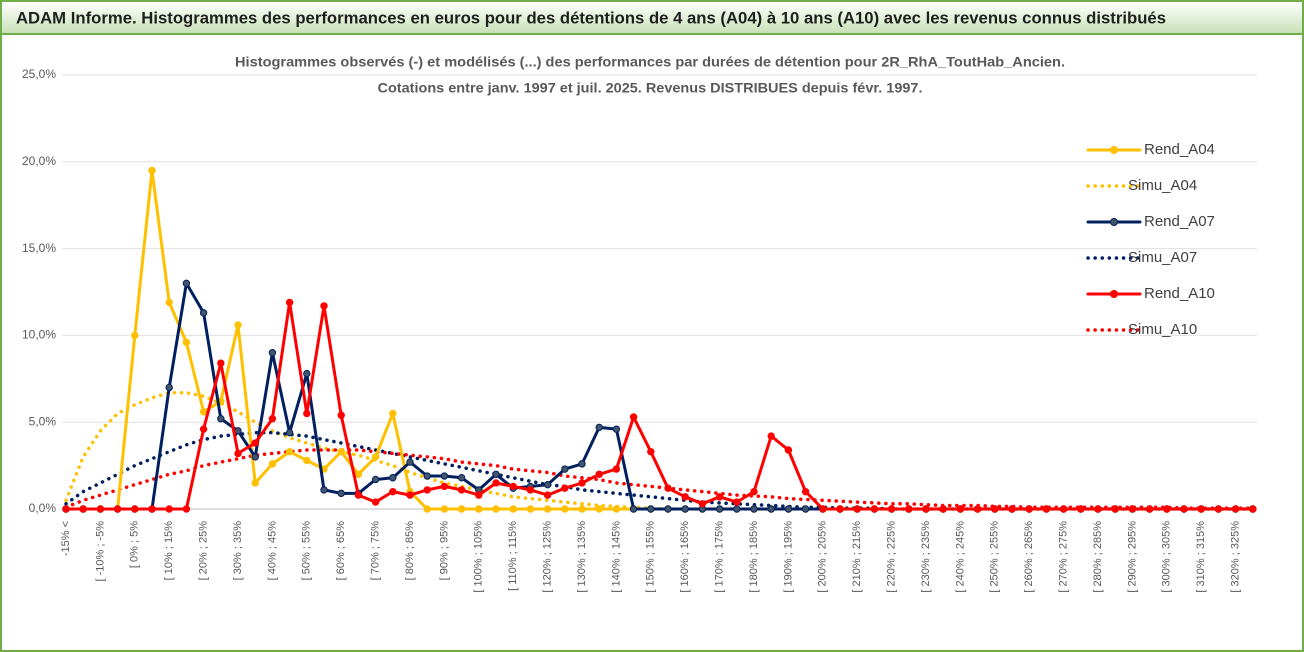 The height and width of the screenshot is (652, 1304). Describe the element at coordinates (1098, 557) in the screenshot. I see `x-tick-label: [ 280% ; 285%` at that location.